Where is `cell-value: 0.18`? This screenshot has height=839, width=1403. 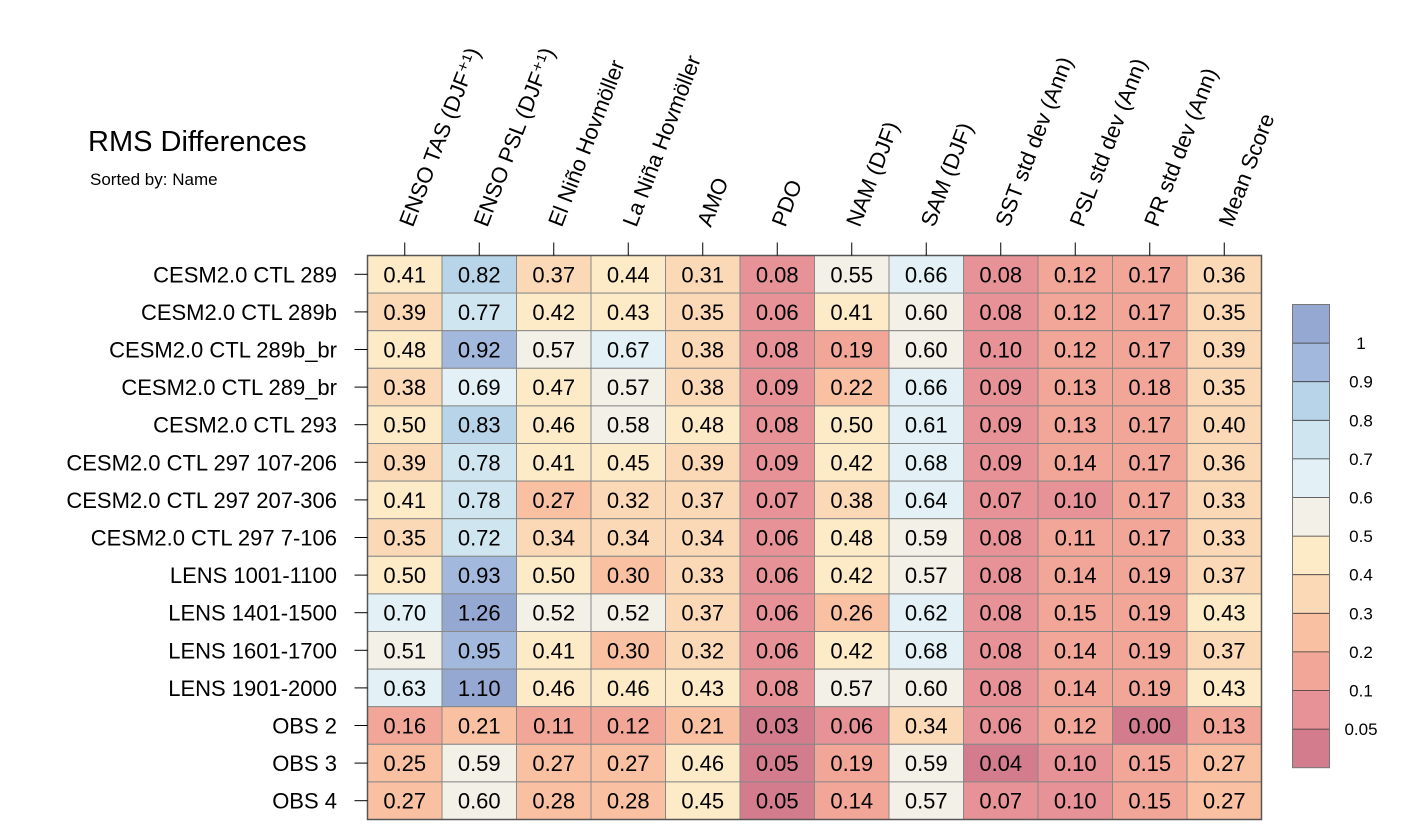
cell-value: 0.18 is located at coordinates (1149, 387).